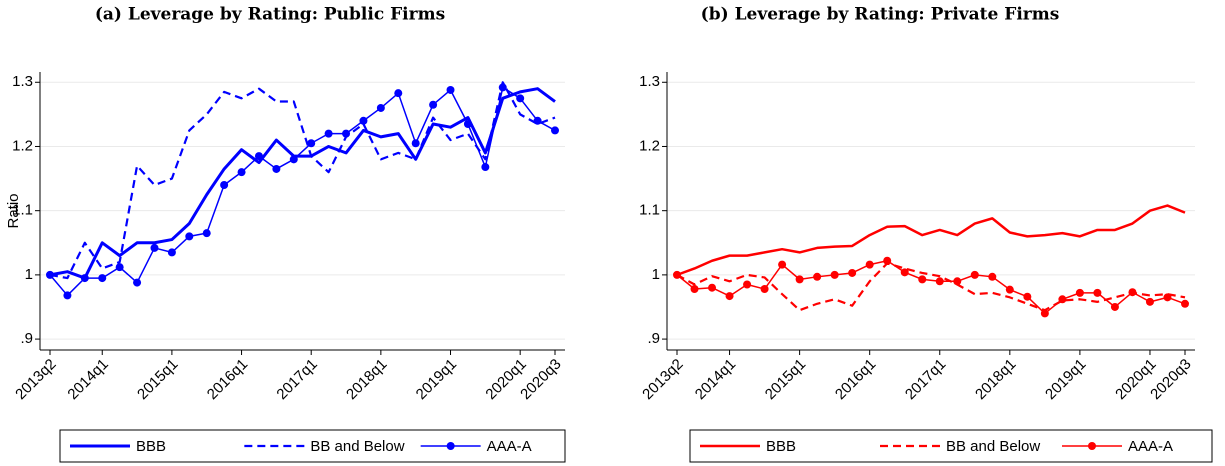 Image resolution: width=1225 pixels, height=466 pixels. Describe the element at coordinates (29, 274) in the screenshot. I see `y-tick-label: 1` at that location.